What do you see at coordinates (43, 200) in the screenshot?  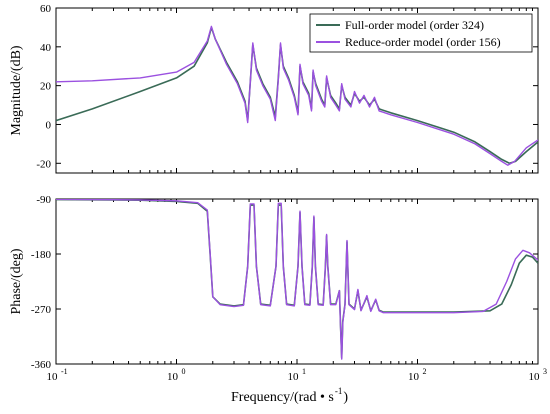 I see `phase-y-tick-label: -90` at bounding box center [43, 200].